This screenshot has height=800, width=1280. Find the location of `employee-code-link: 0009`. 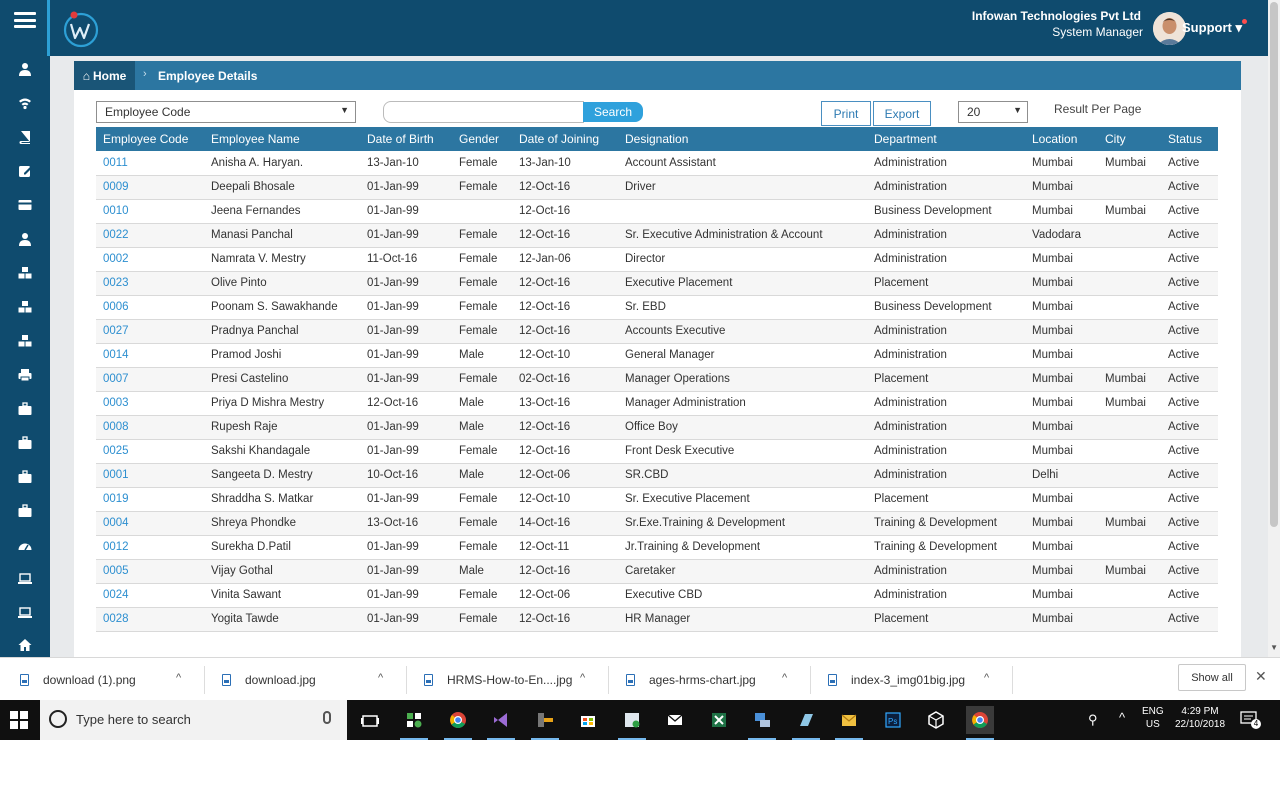

employee-code-link: 0009 is located at coordinates (150, 187).